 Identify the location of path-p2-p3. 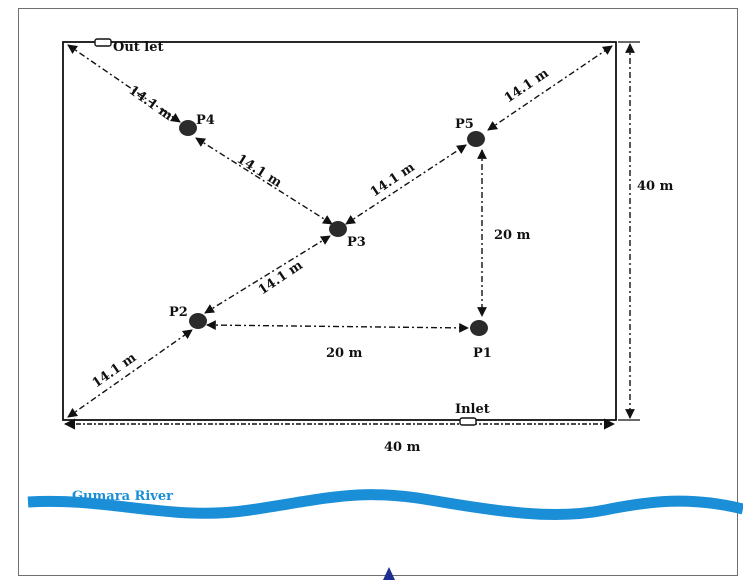
(267, 274).